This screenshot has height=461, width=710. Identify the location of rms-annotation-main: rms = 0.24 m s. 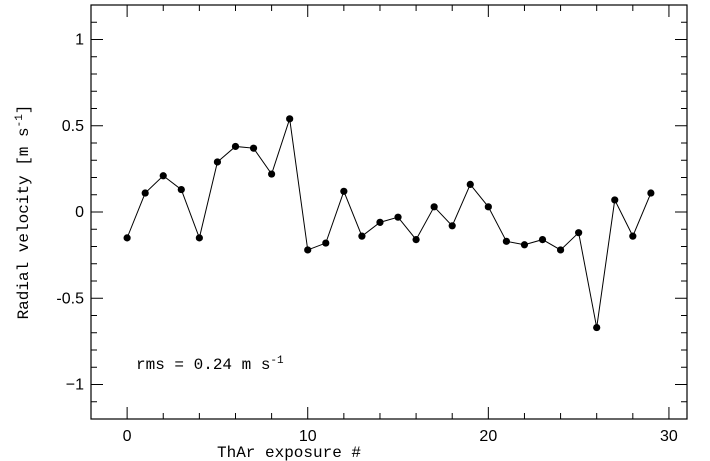
(203, 365).